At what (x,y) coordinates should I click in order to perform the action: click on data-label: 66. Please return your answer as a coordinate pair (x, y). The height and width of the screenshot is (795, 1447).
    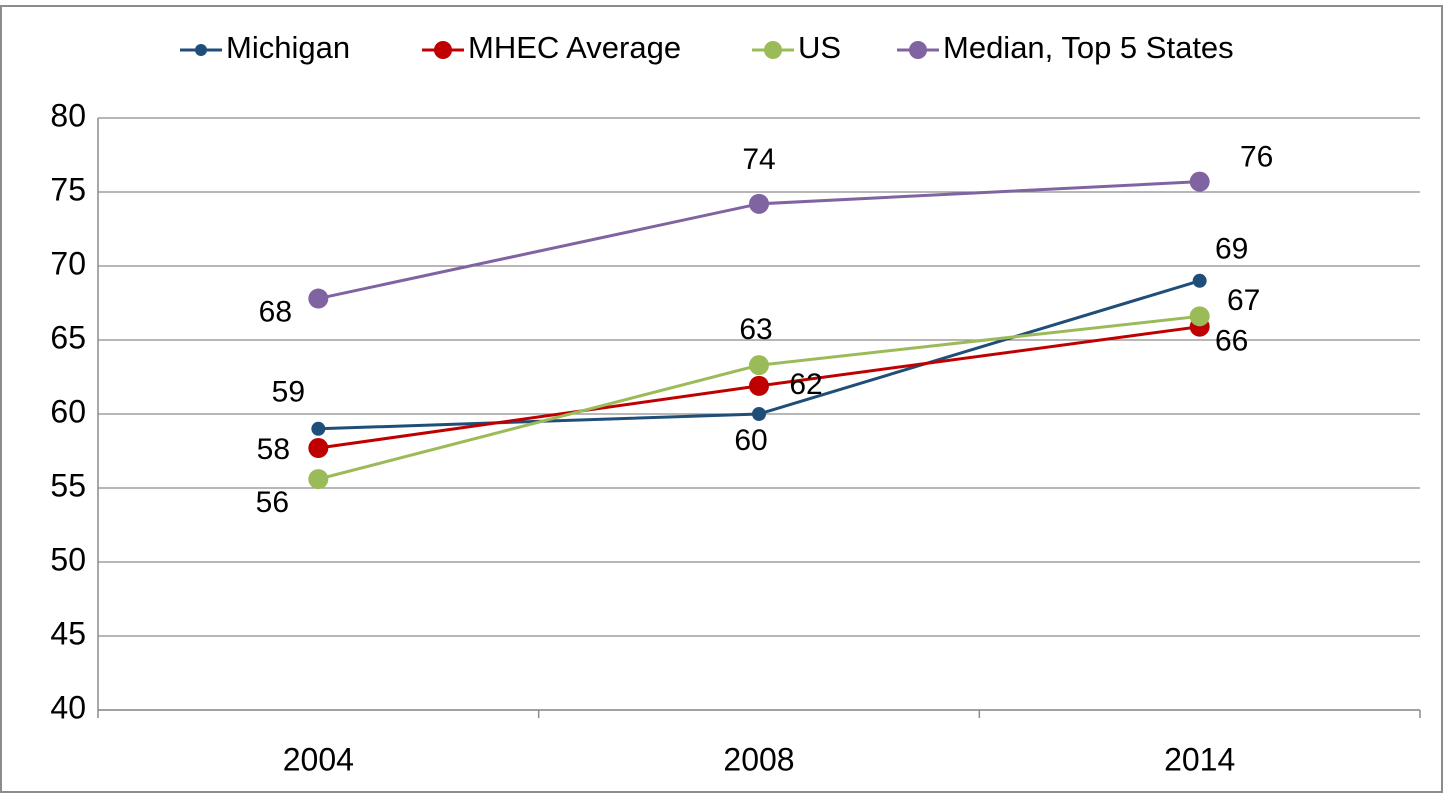
    Looking at the image, I should click on (1231, 341).